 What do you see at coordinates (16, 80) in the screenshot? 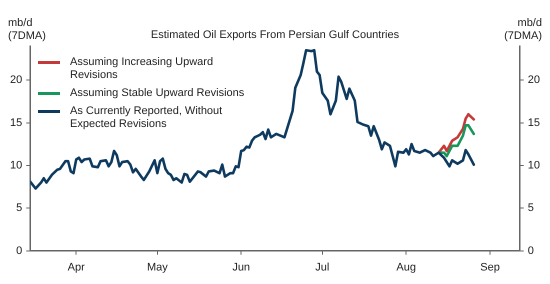
I see `y-tick-label: 20` at bounding box center [16, 80].